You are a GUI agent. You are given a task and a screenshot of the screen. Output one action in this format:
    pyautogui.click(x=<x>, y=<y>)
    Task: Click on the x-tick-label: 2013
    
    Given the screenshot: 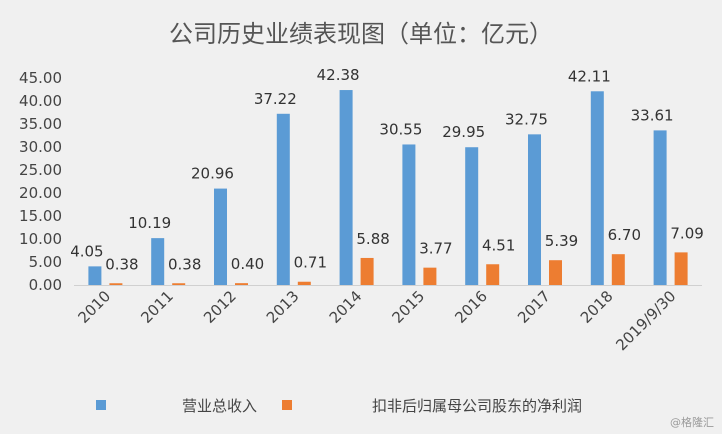 What is the action you would take?
    pyautogui.click(x=283, y=307)
    